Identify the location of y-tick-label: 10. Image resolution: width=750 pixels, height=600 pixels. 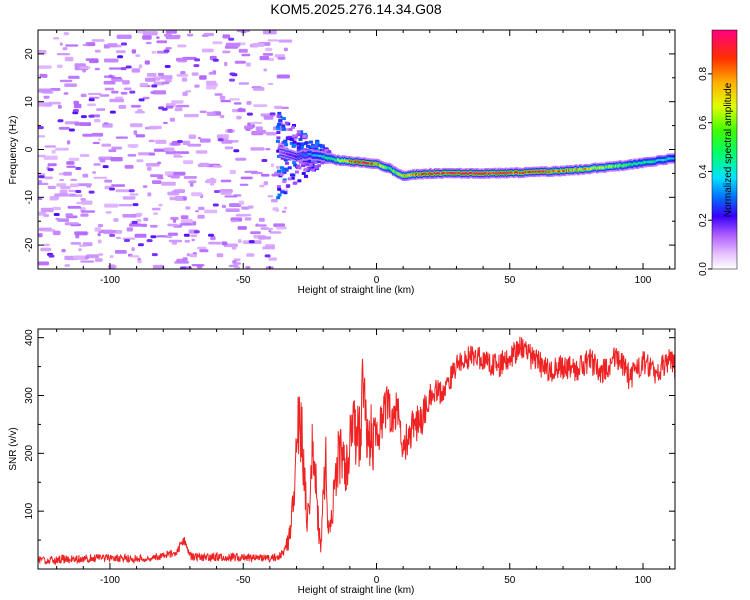
(29, 102).